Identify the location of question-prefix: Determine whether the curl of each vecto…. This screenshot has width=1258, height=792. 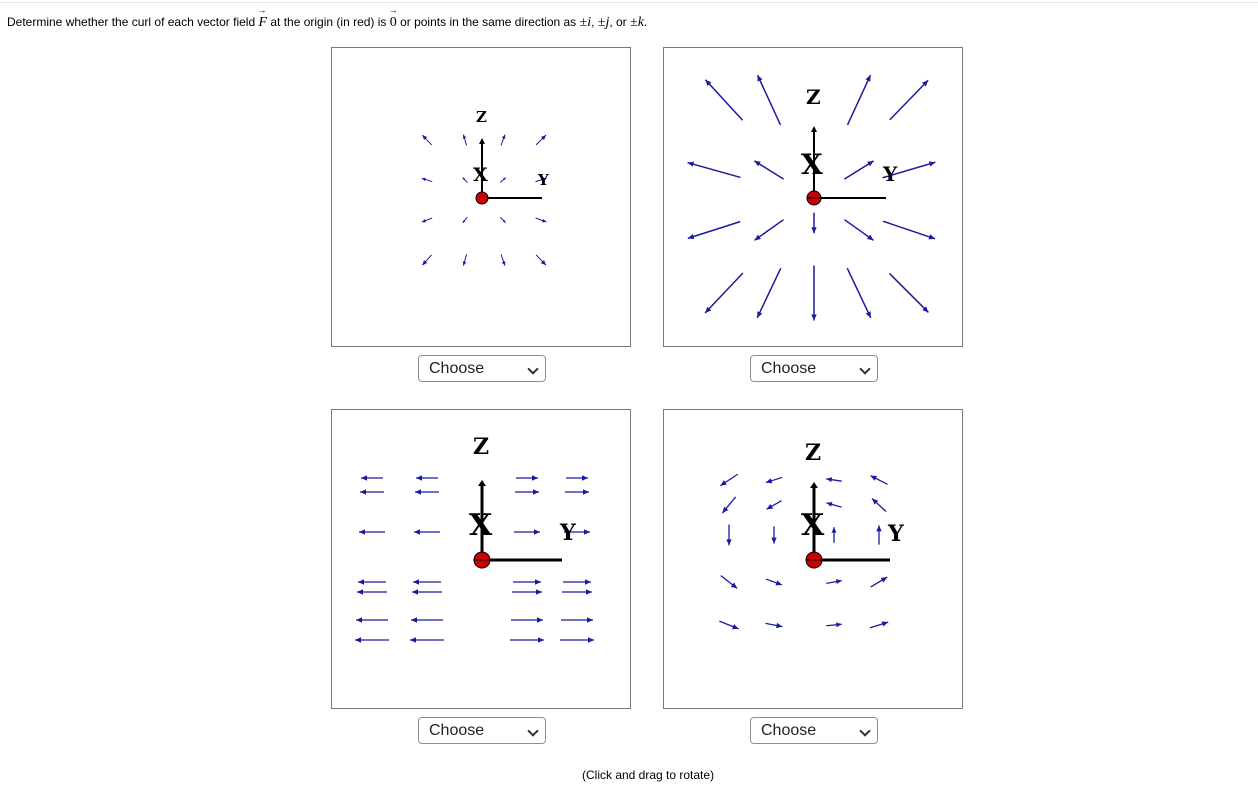
(133, 22).